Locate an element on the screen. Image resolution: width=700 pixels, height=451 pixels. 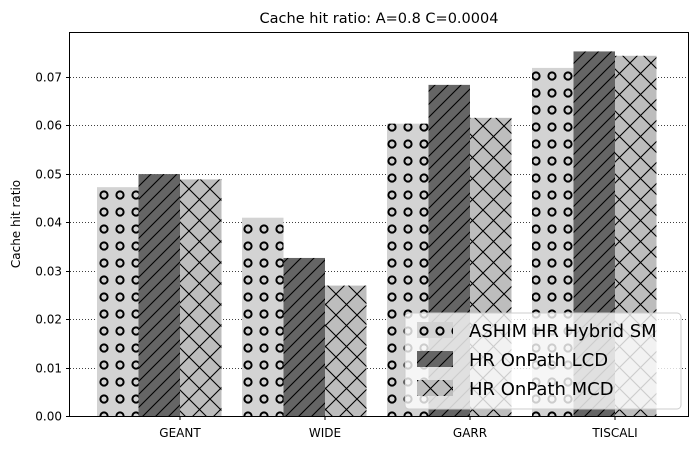
x-tick-label-geant: GEANT is located at coordinates (180, 433).